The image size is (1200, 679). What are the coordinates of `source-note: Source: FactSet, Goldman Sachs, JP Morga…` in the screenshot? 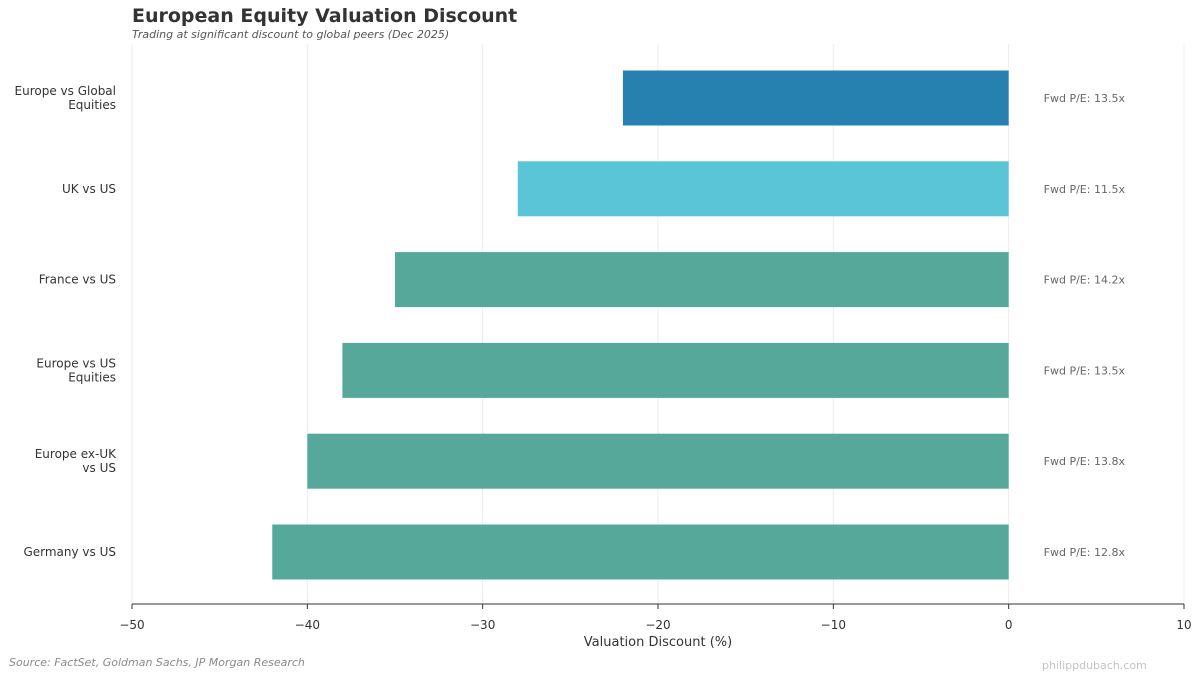 It's located at (157, 662).